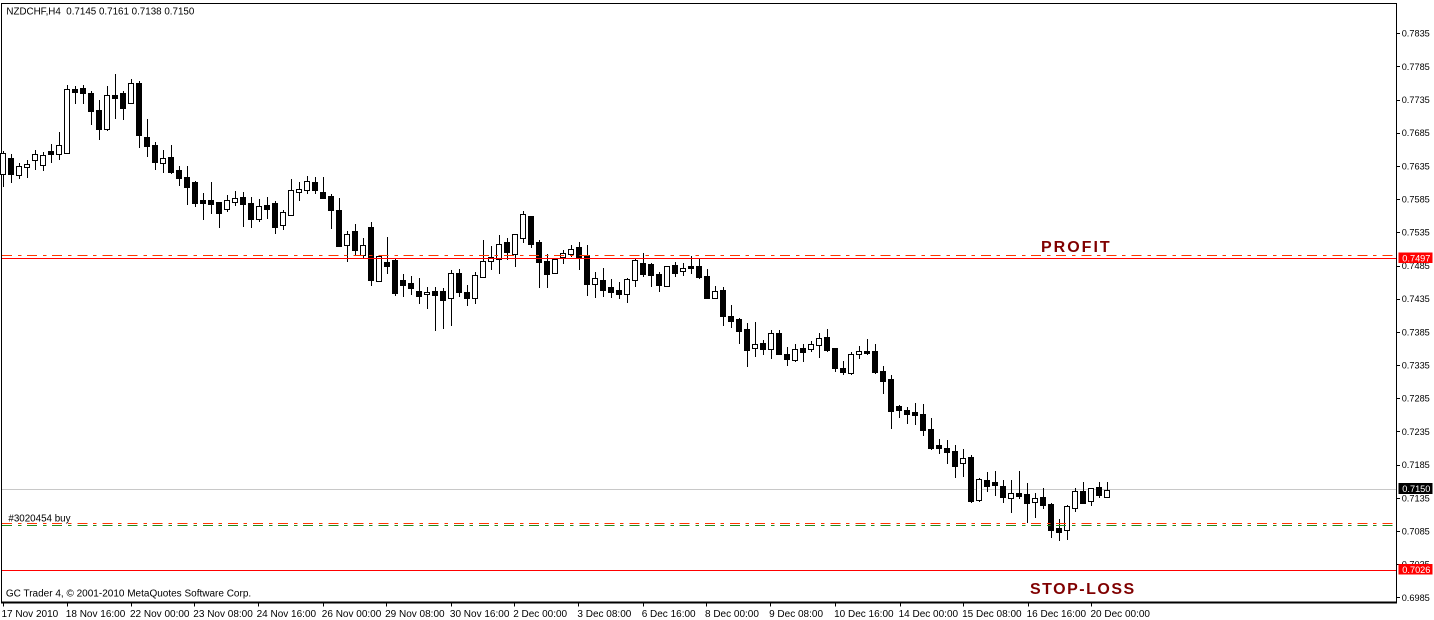  Describe the element at coordinates (1416, 166) in the screenshot. I see `svg-text: 0.7635` at that location.